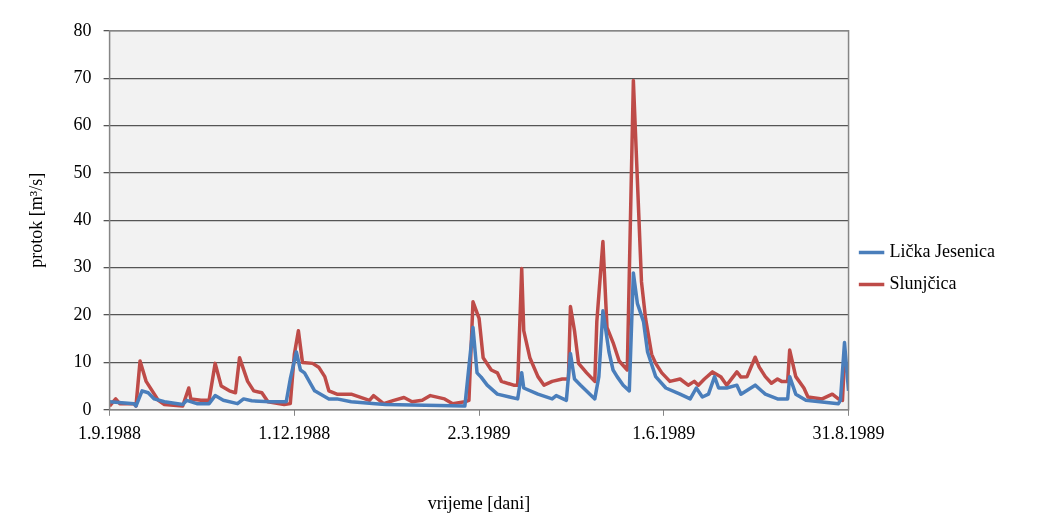 The width and height of the screenshot is (1063, 531). What do you see at coordinates (82, 29) in the screenshot?
I see `y-tick-label: 80` at bounding box center [82, 29].